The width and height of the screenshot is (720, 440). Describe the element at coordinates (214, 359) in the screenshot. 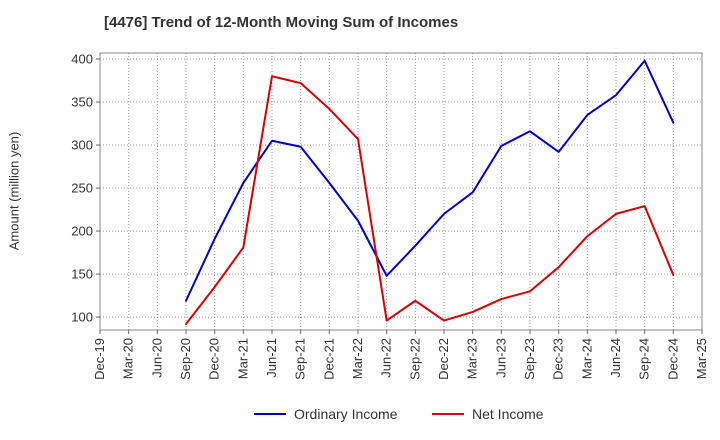

I see `x-tick-label: Dec-20` at that location.